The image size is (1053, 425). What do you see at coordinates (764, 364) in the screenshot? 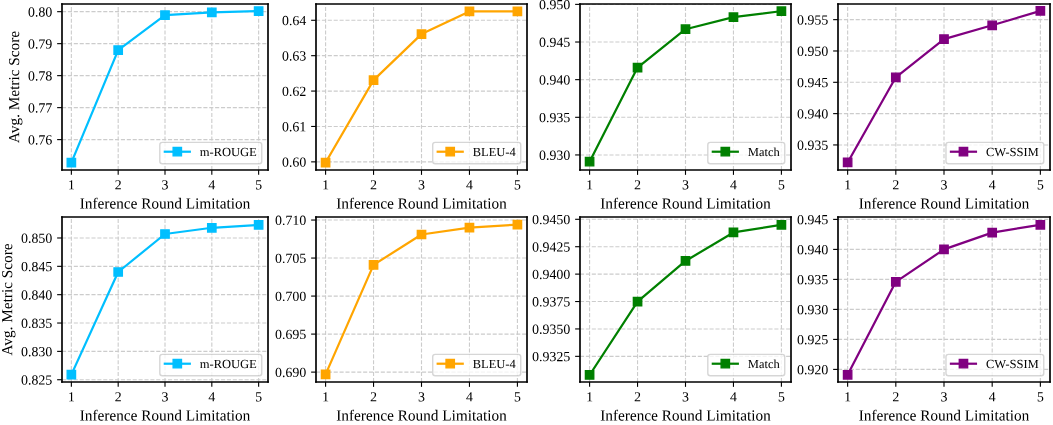
I see `legend-label: Match` at bounding box center [764, 364].